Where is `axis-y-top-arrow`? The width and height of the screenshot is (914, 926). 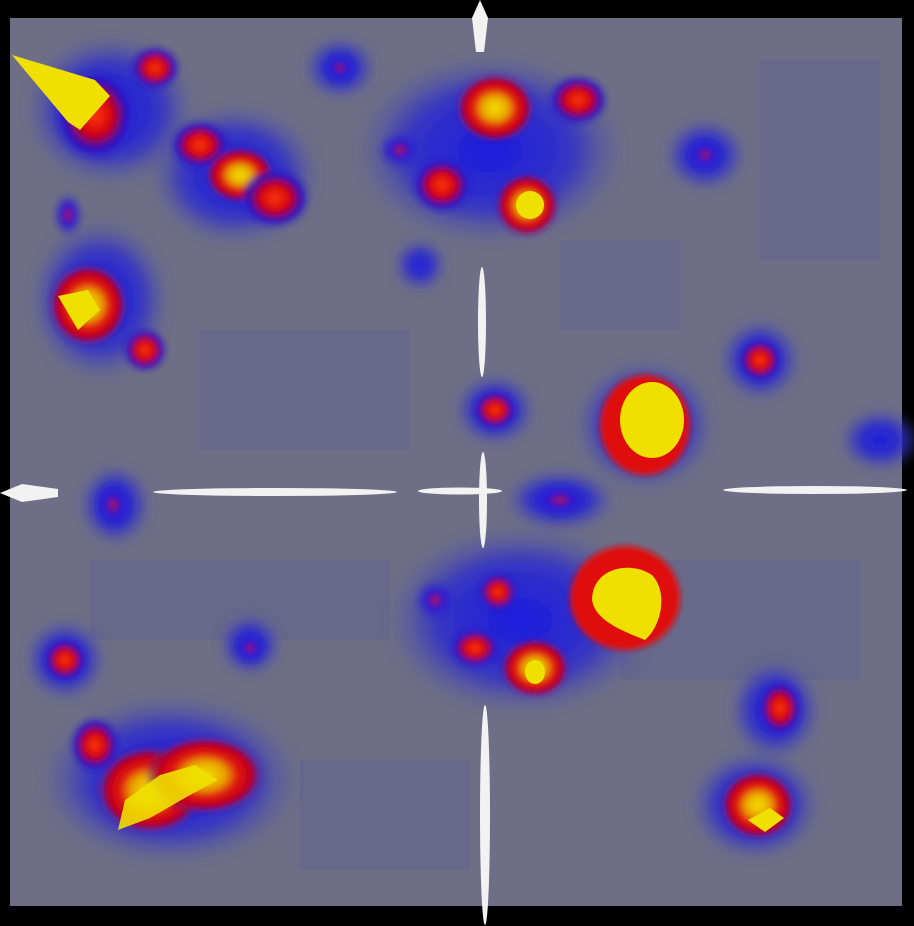
axis-y-top-arrow is located at coordinates (480, 26).